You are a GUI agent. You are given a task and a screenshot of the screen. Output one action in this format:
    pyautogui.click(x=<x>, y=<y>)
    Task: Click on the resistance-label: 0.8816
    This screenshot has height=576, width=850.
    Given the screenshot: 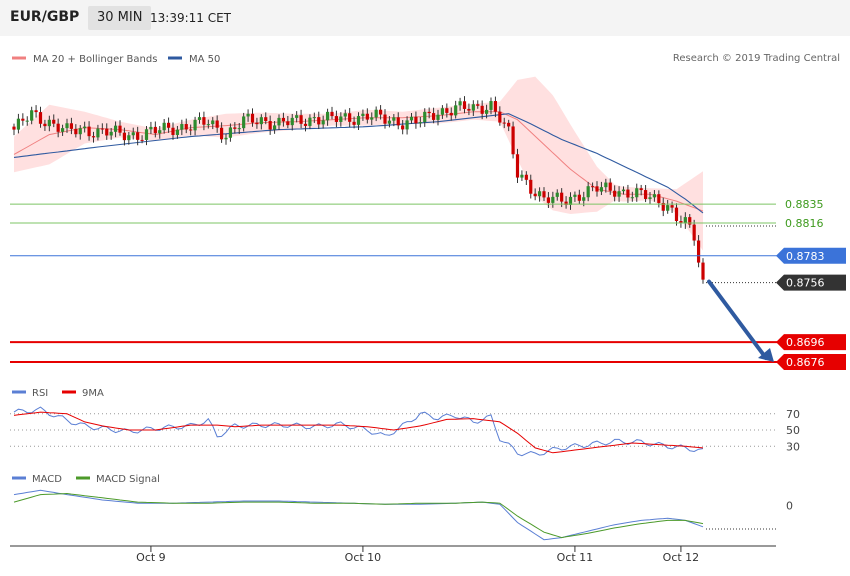 What is the action you would take?
    pyautogui.click(x=804, y=223)
    